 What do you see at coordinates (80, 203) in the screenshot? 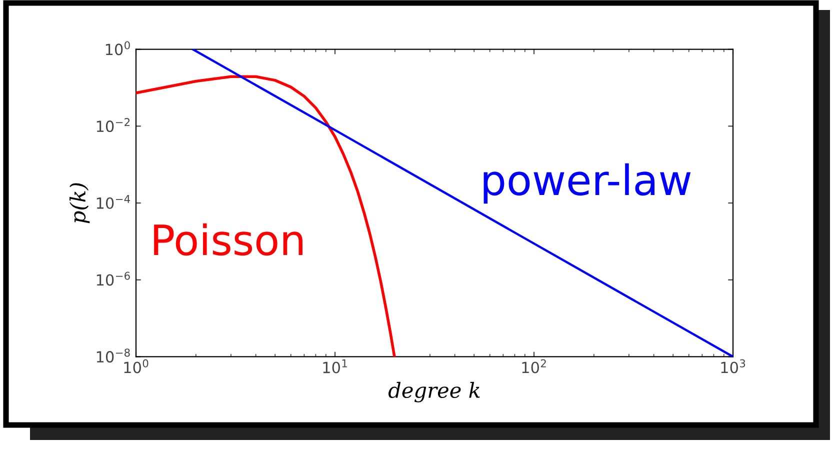
I see `y-axis-title: p(k)` at bounding box center [80, 203].